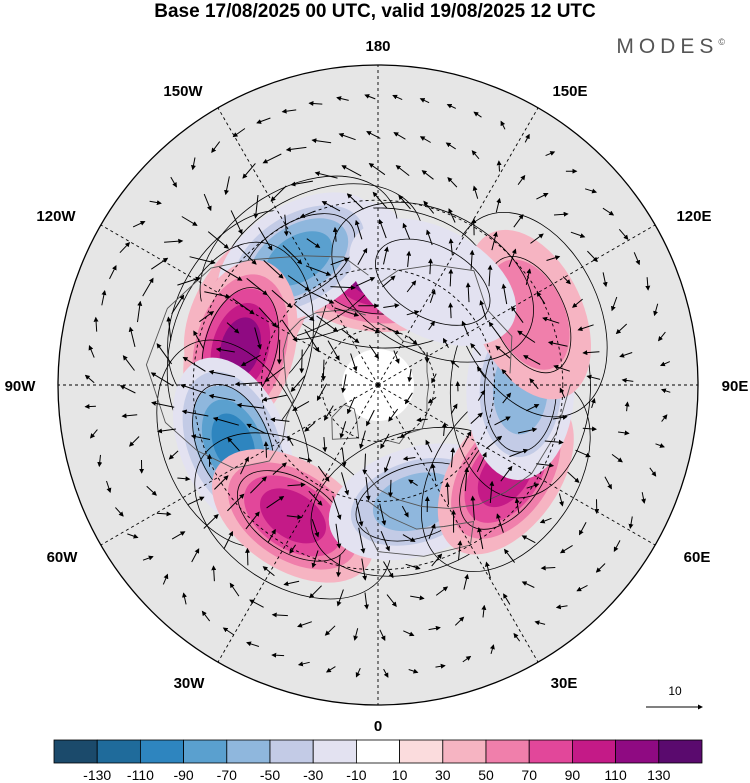  I want to click on meridian-line, so click(458, 246).